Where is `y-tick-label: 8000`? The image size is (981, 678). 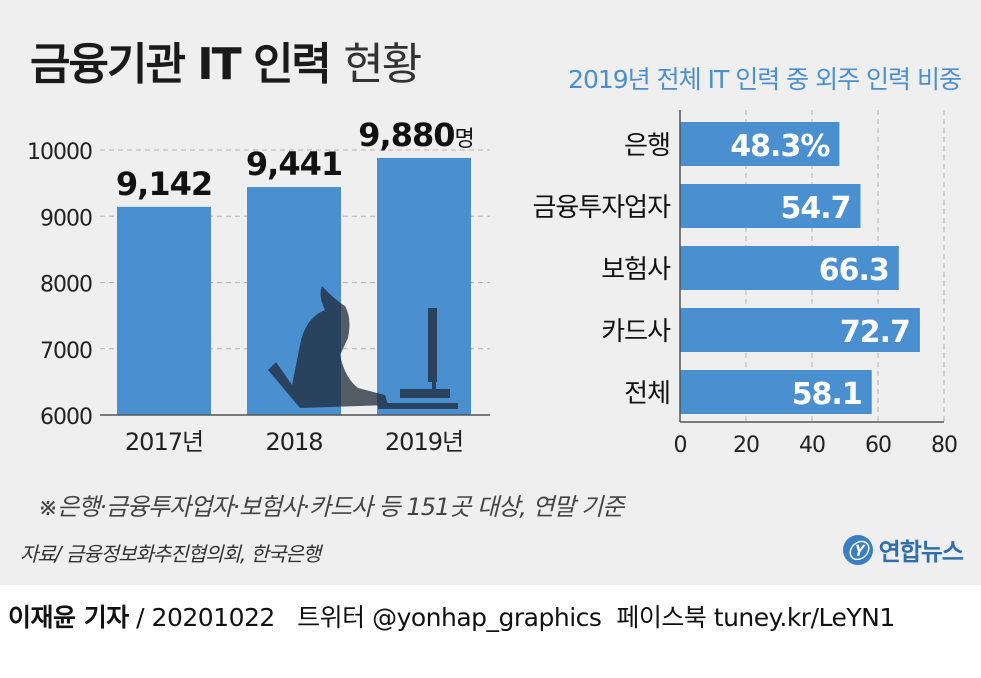 y-tick-label: 8000 is located at coordinates (66, 285).